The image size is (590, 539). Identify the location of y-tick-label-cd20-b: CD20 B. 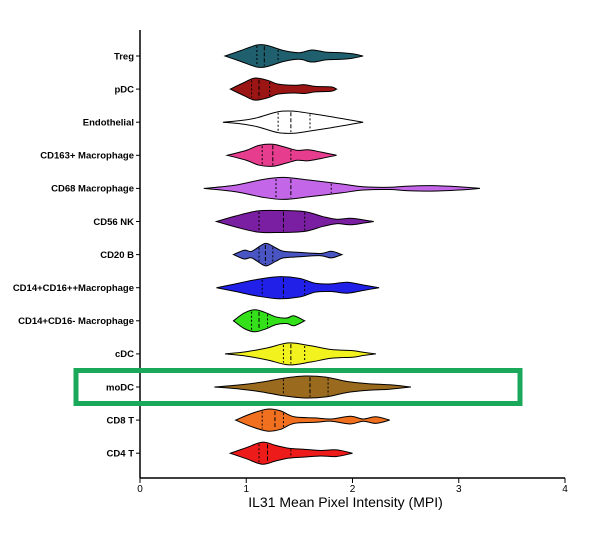
(117, 255).